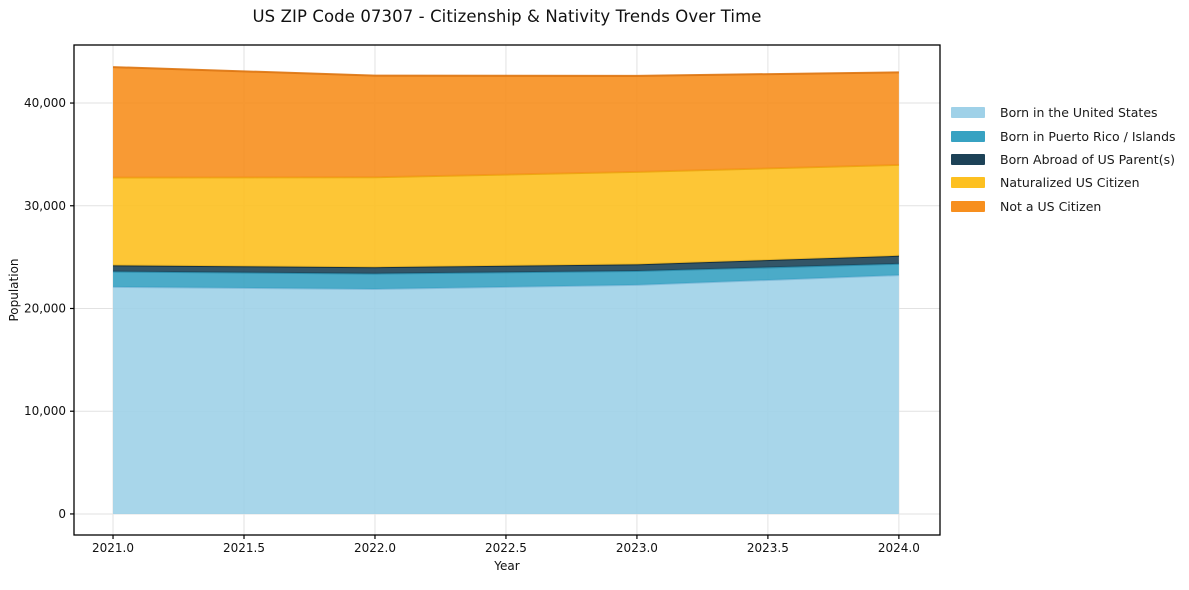  I want to click on legend-item: Born Abroad of US Parent(s), so click(1063, 159).